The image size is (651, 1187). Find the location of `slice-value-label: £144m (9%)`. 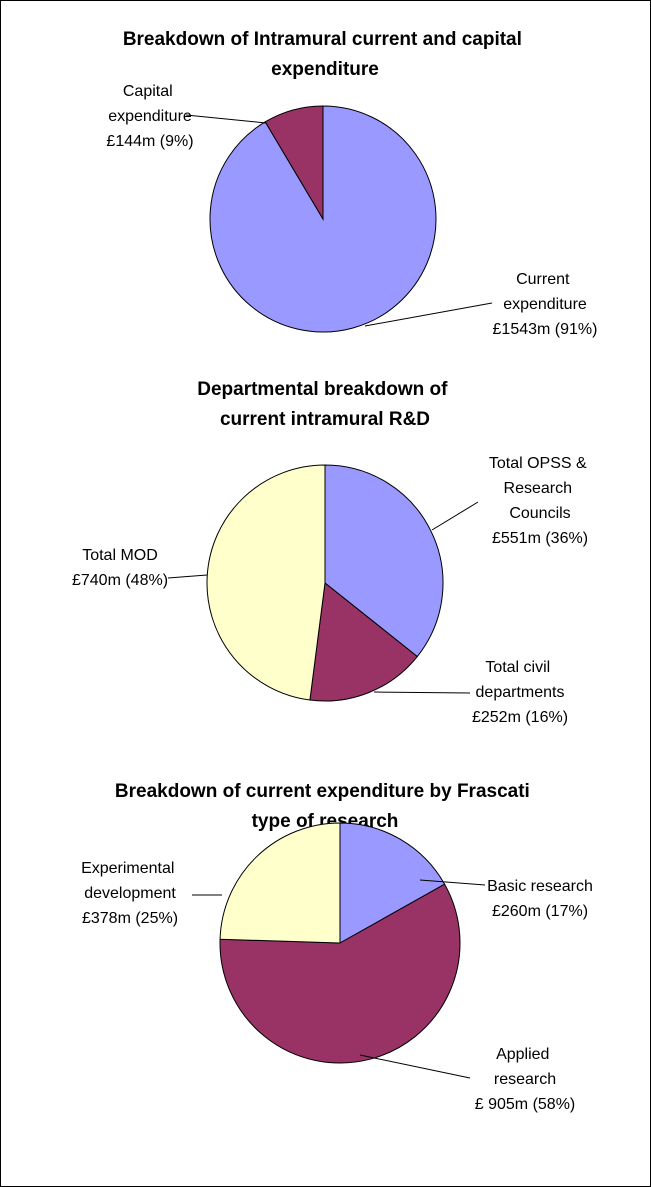

slice-value-label: £144m (9%) is located at coordinates (149, 141).